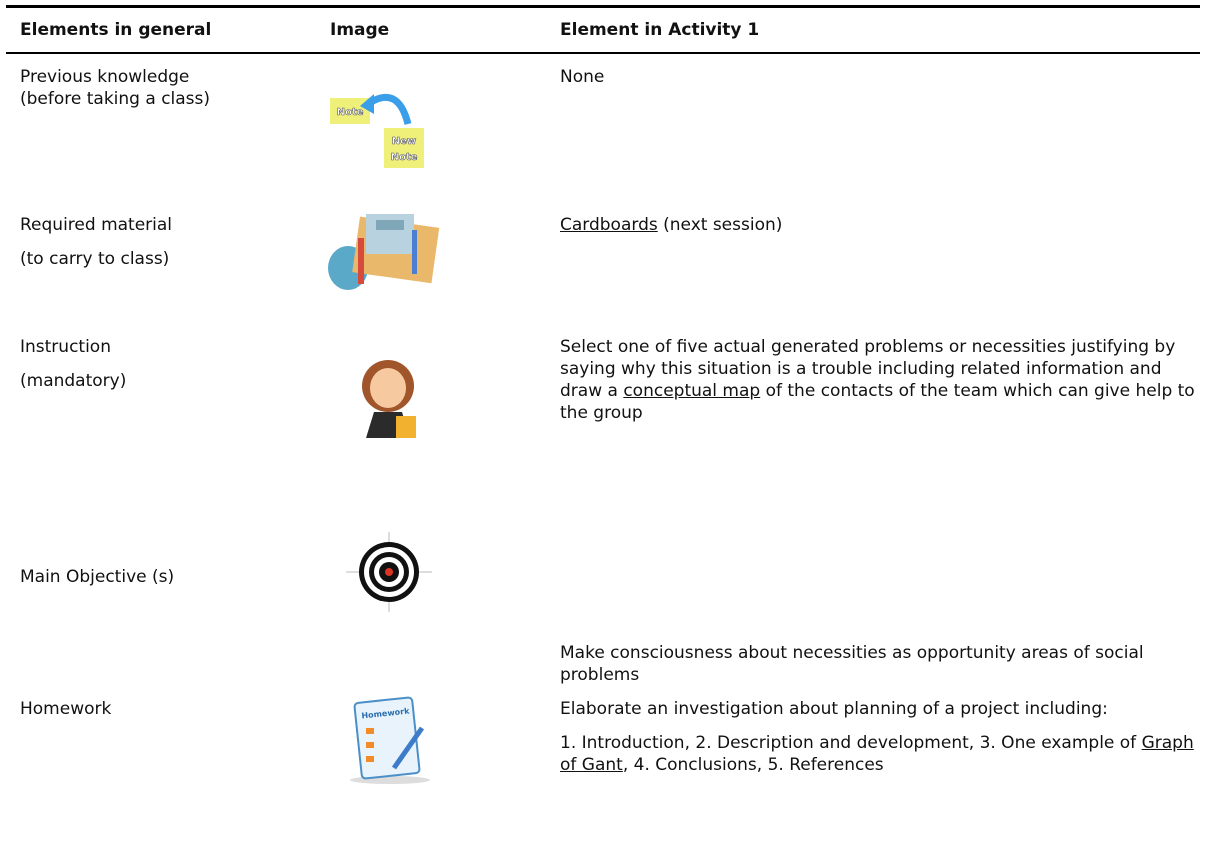  Describe the element at coordinates (878, 77) in the screenshot. I see `activity-paragraph: None` at that location.